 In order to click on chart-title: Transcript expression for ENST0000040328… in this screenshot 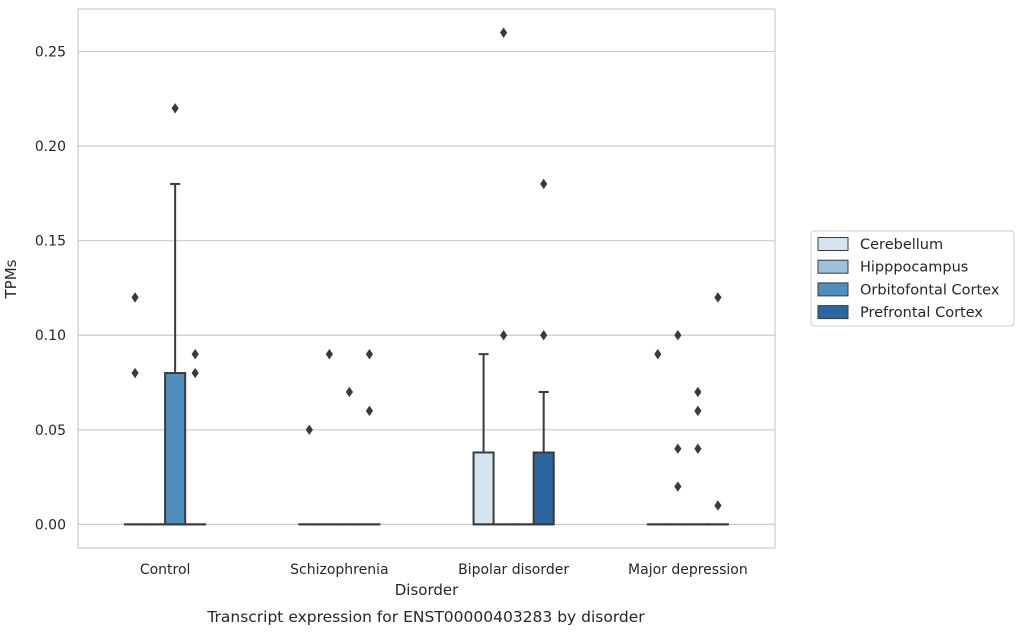, I will do `click(425, 617)`.